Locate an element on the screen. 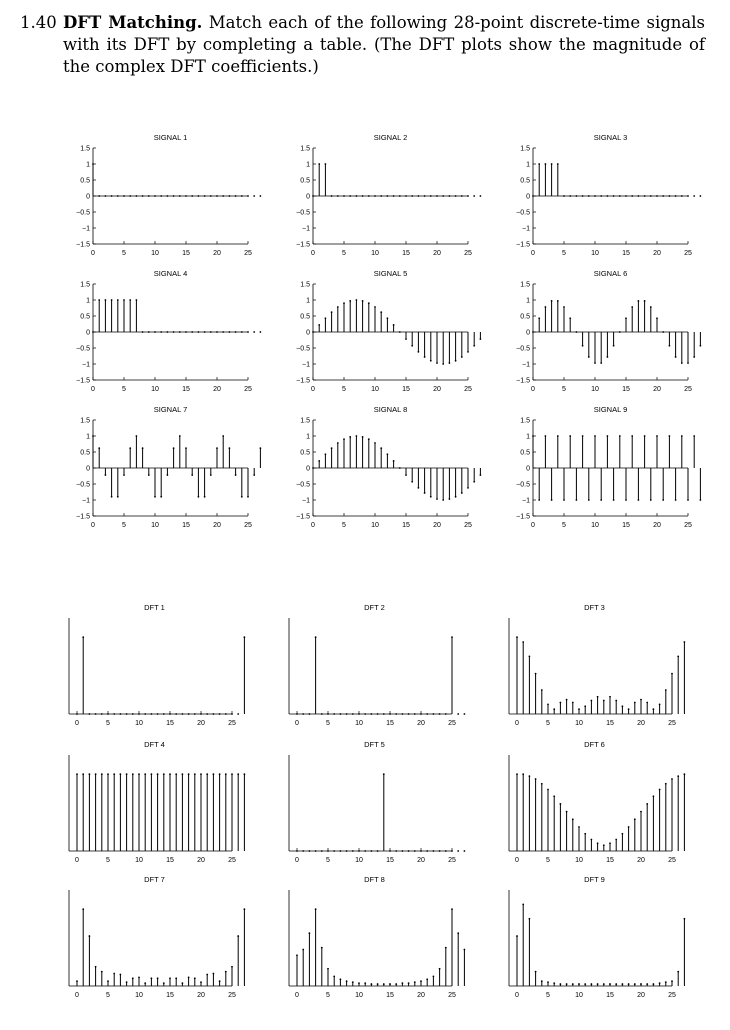  y-tick-label: 0.5 is located at coordinates (525, 453).